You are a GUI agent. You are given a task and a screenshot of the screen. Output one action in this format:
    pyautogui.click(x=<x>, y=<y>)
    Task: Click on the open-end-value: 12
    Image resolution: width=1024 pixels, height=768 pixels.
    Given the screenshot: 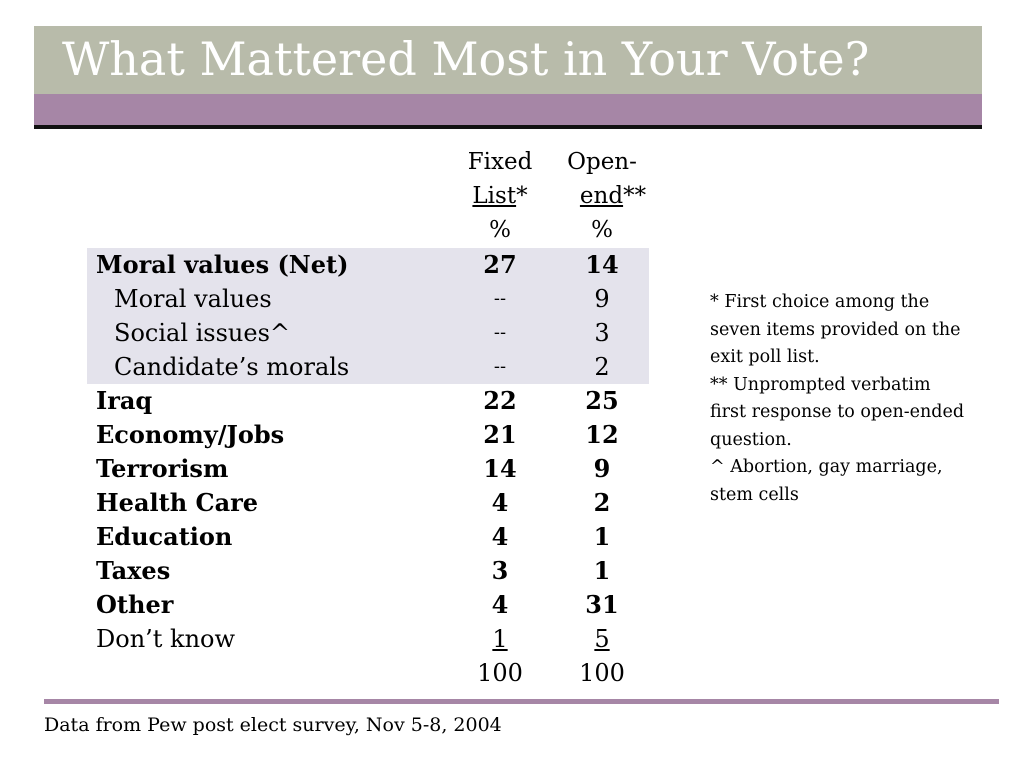 What is the action you would take?
    pyautogui.click(x=602, y=434)
    